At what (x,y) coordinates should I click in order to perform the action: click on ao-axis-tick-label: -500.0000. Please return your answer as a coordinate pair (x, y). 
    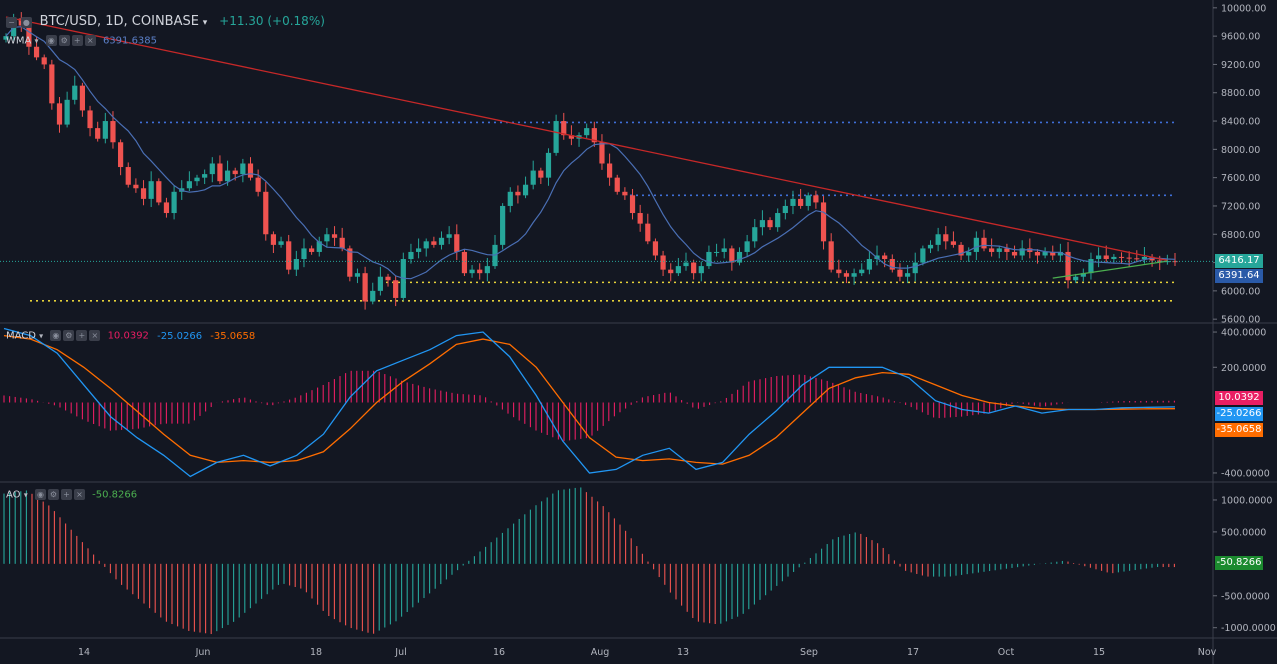
    Looking at the image, I should click on (1245, 596).